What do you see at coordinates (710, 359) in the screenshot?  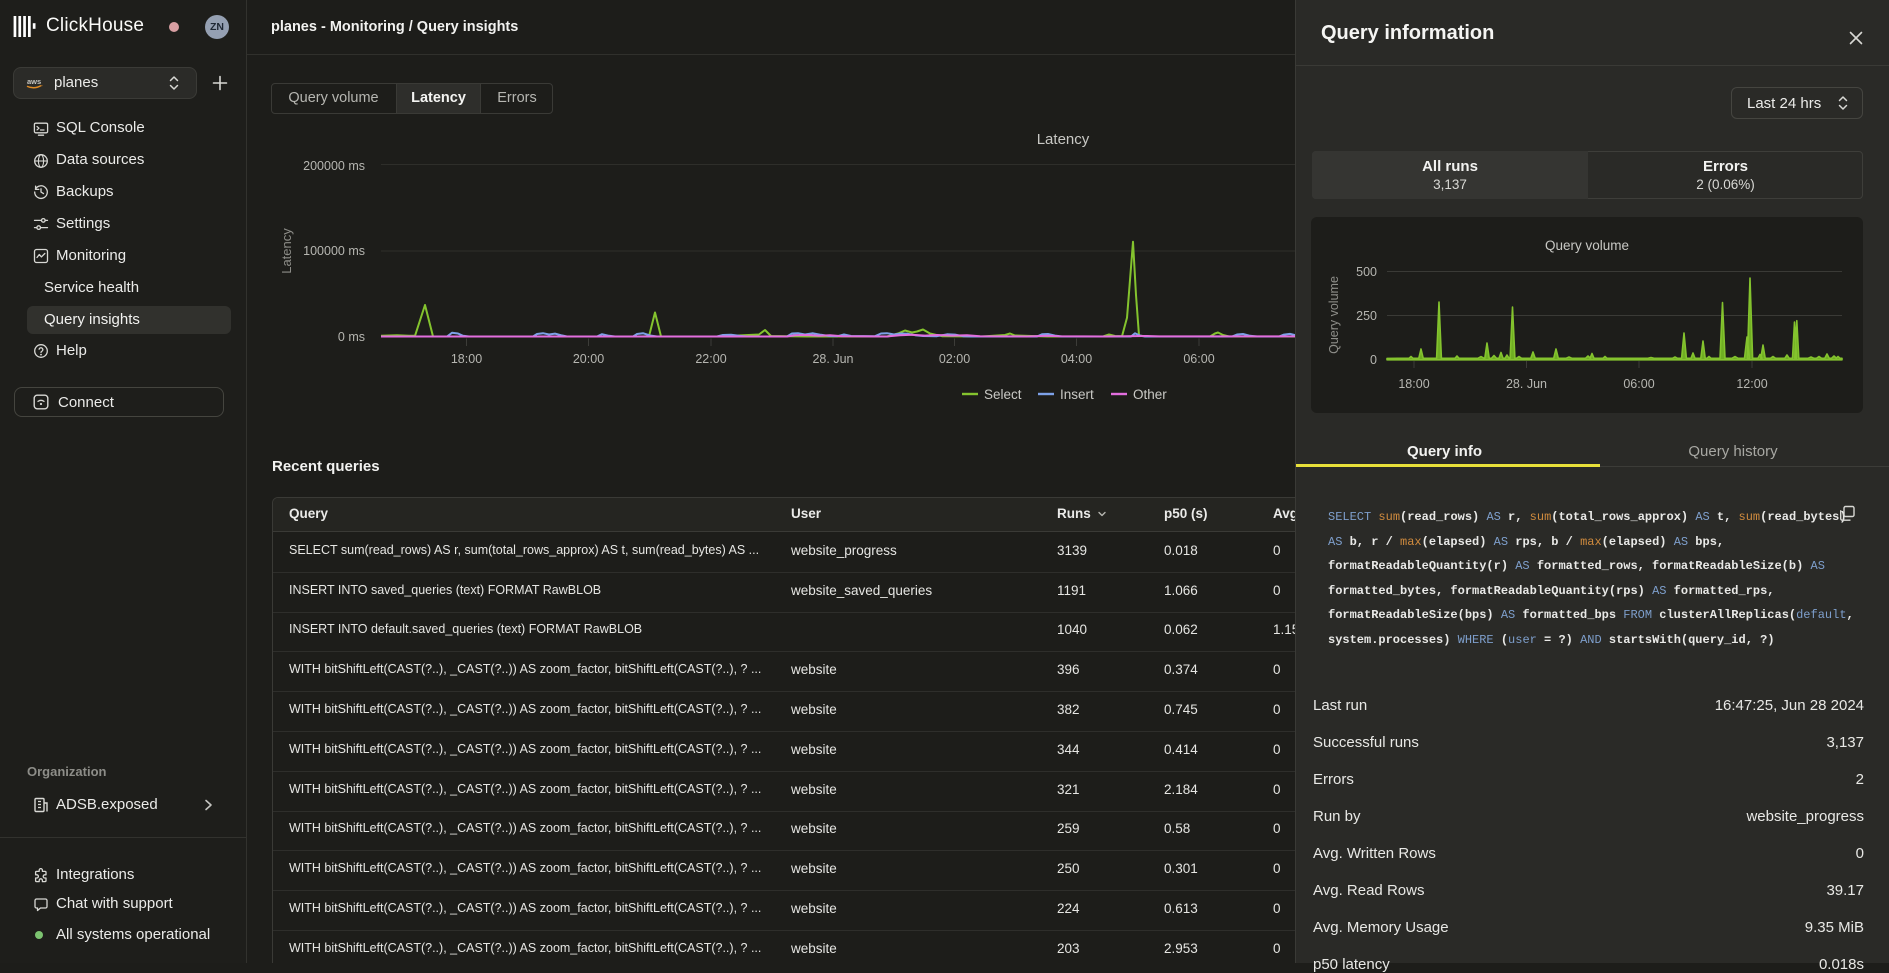 I see `svg-text: 22:00` at bounding box center [710, 359].